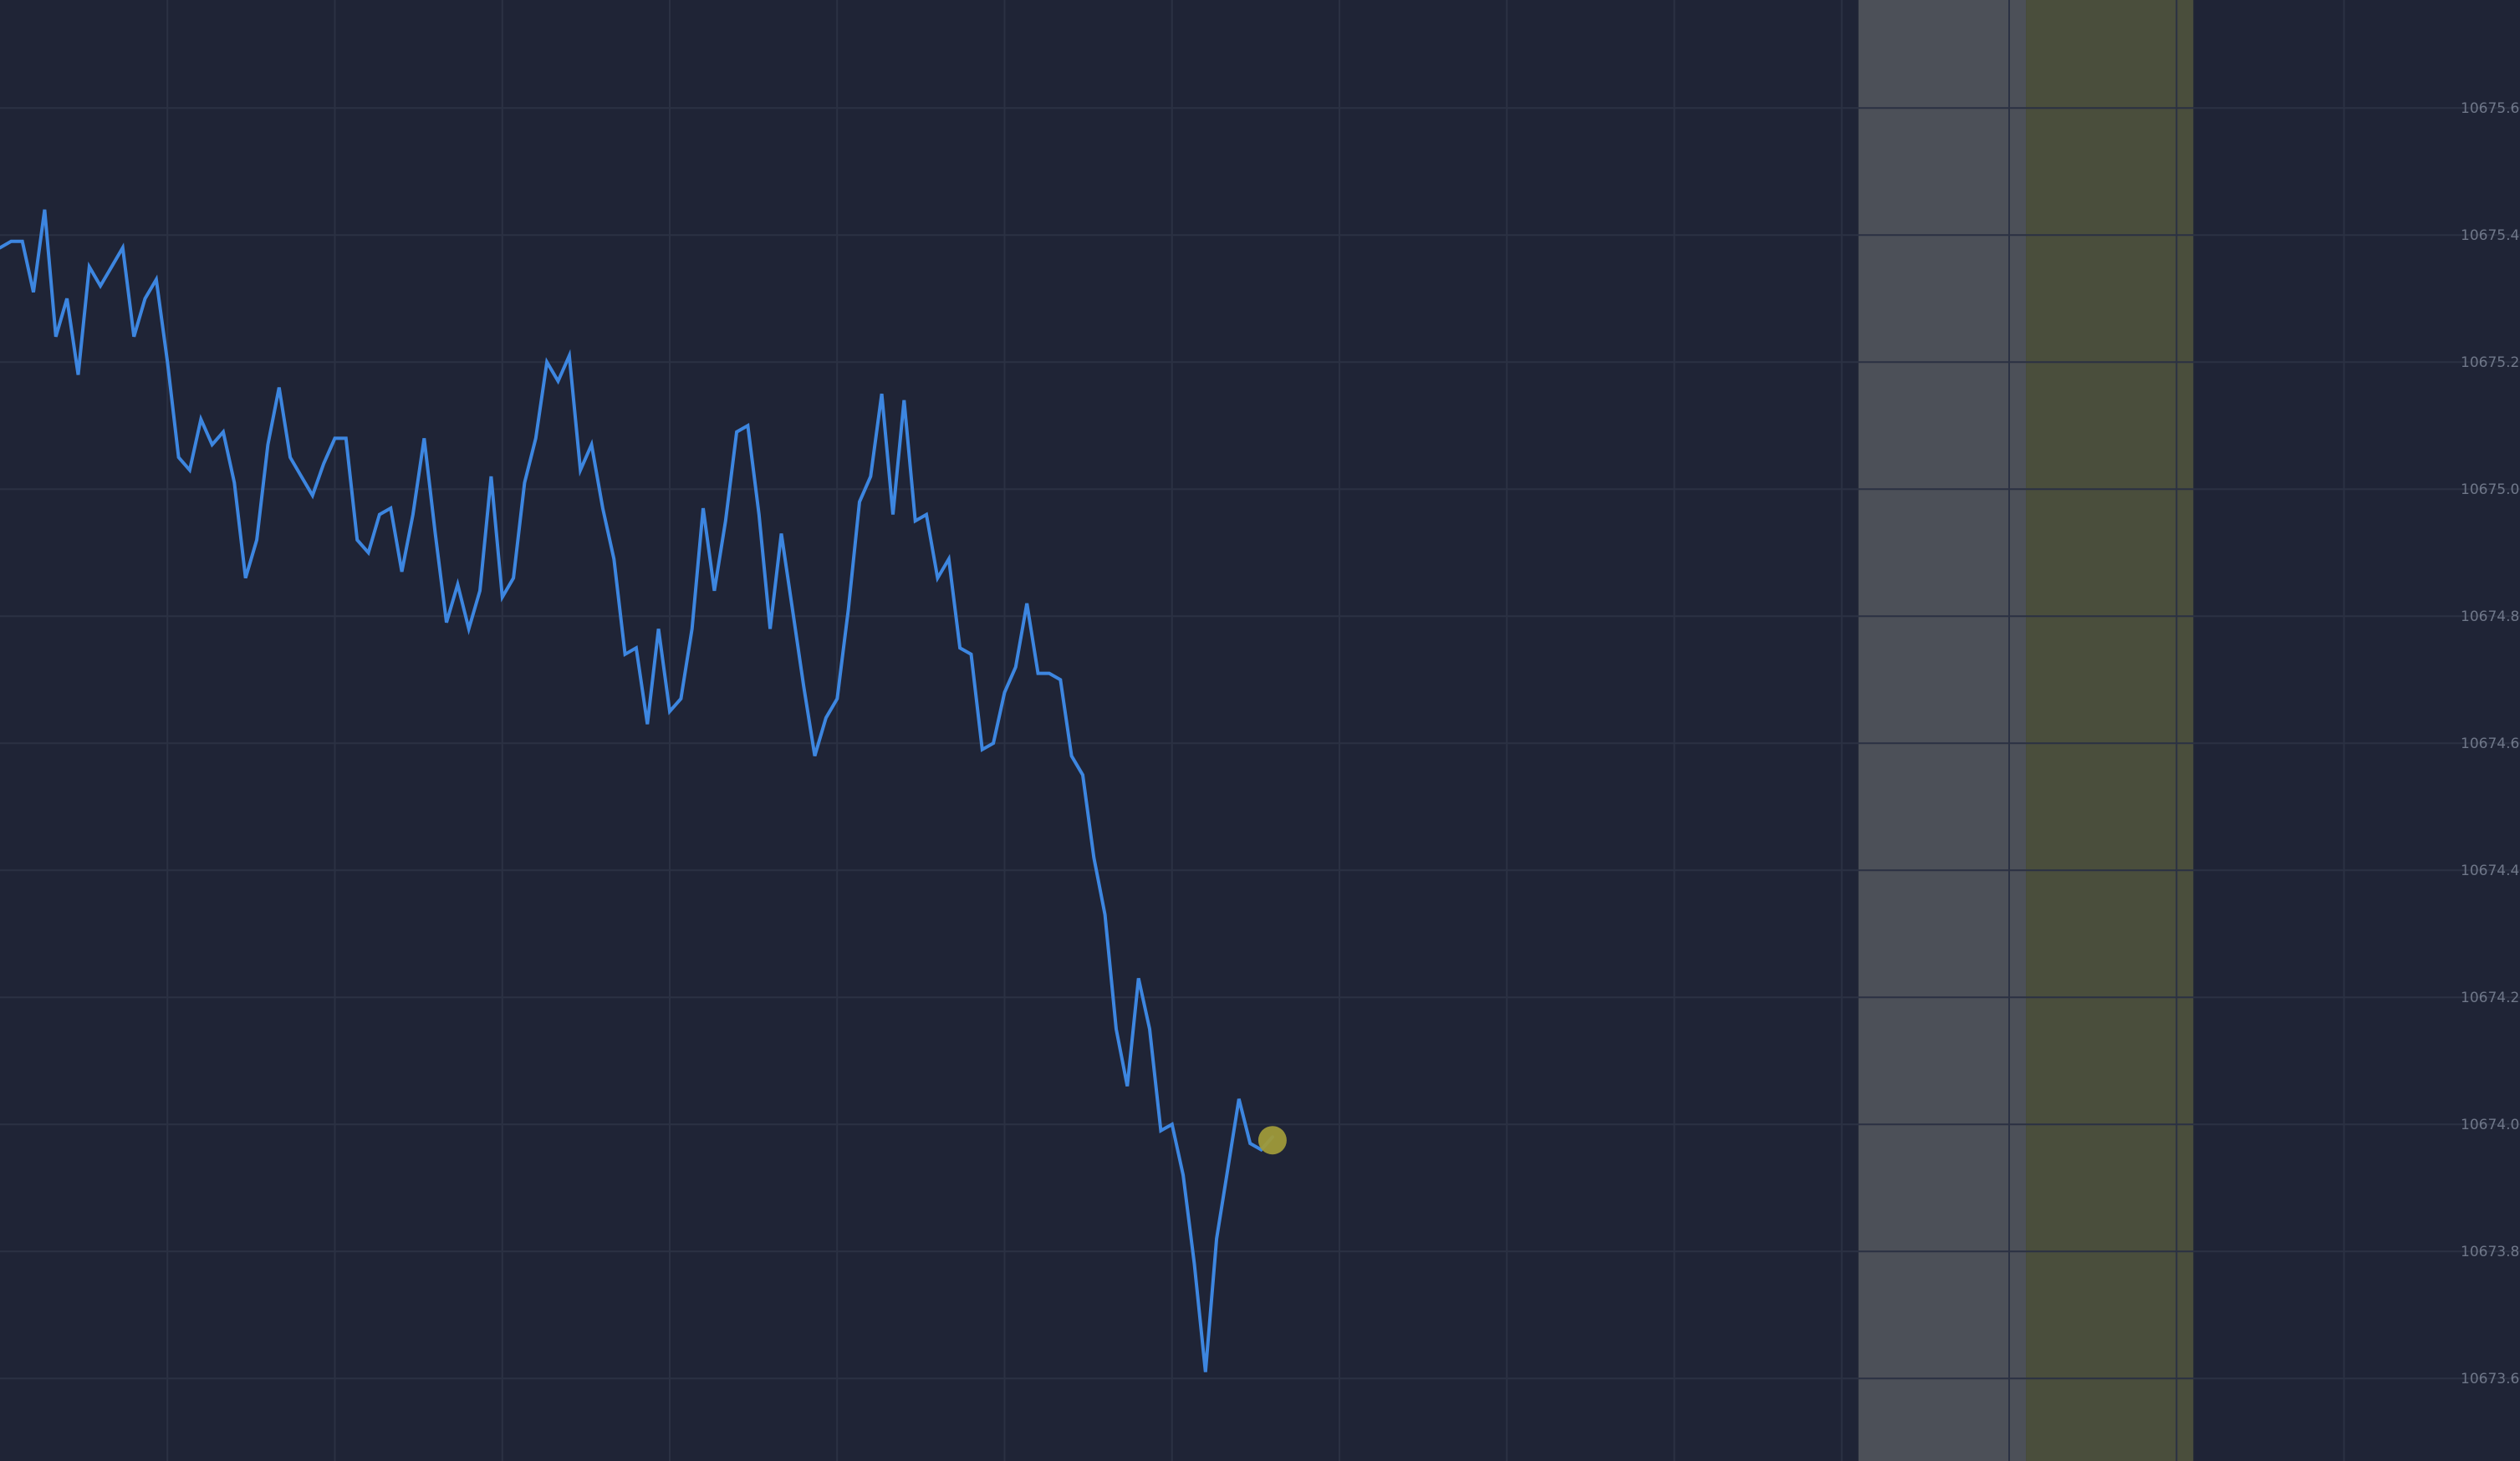 The image size is (2520, 1461). I want to click on y-tick-label: 10674.20, so click(2490, 998).